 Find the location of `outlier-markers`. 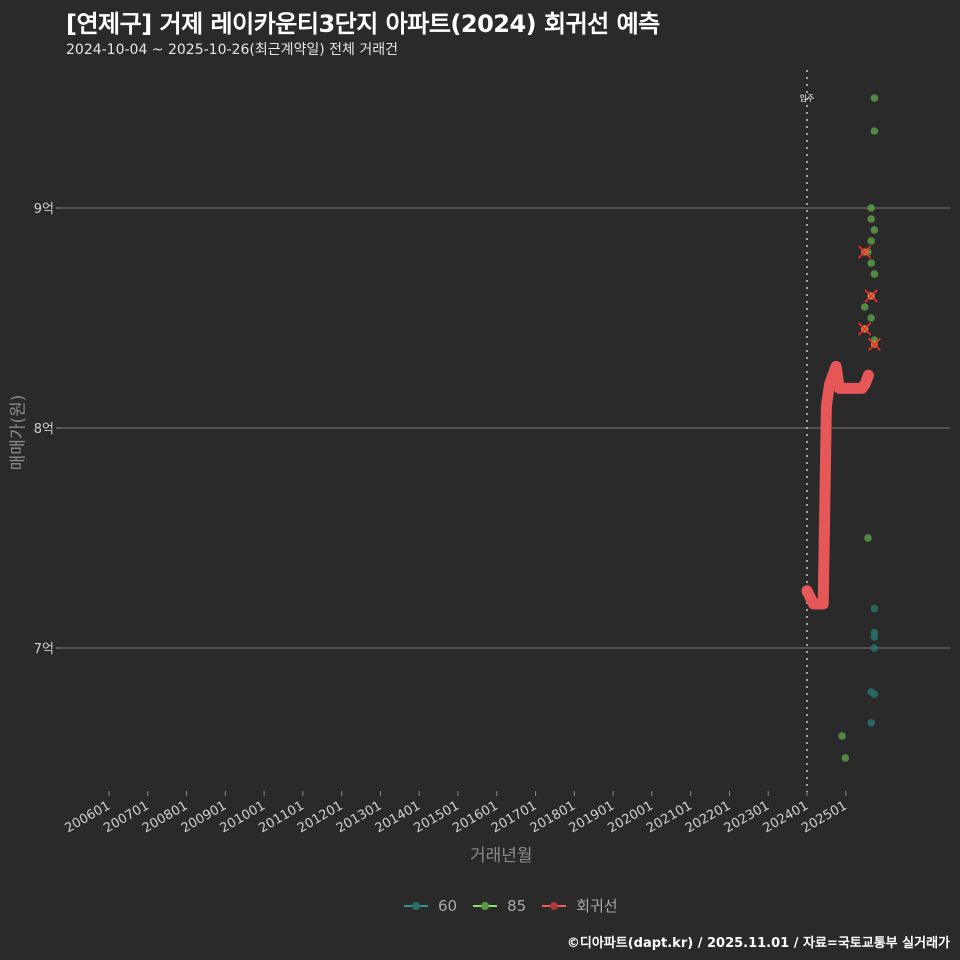

outlier-markers is located at coordinates (869, 298).